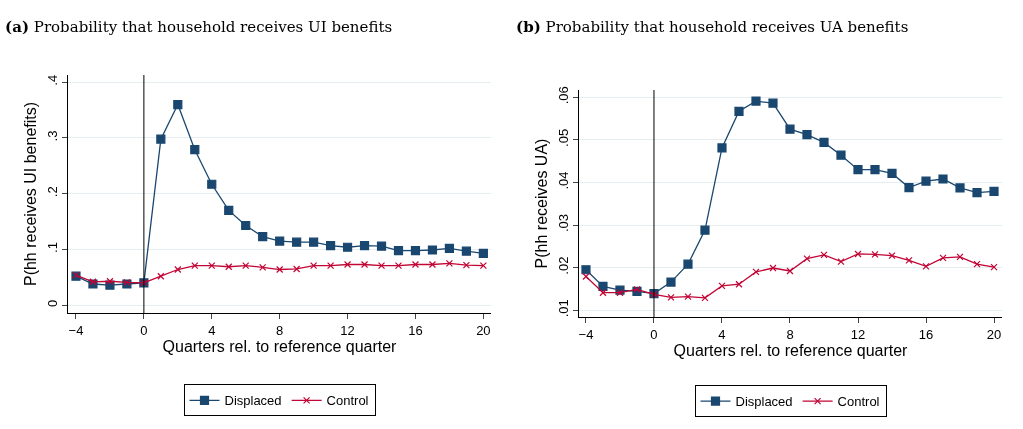 Image resolution: width=1023 pixels, height=429 pixels. What do you see at coordinates (563, 137) in the screenshot?
I see `y-tick-label: .05` at bounding box center [563, 137].